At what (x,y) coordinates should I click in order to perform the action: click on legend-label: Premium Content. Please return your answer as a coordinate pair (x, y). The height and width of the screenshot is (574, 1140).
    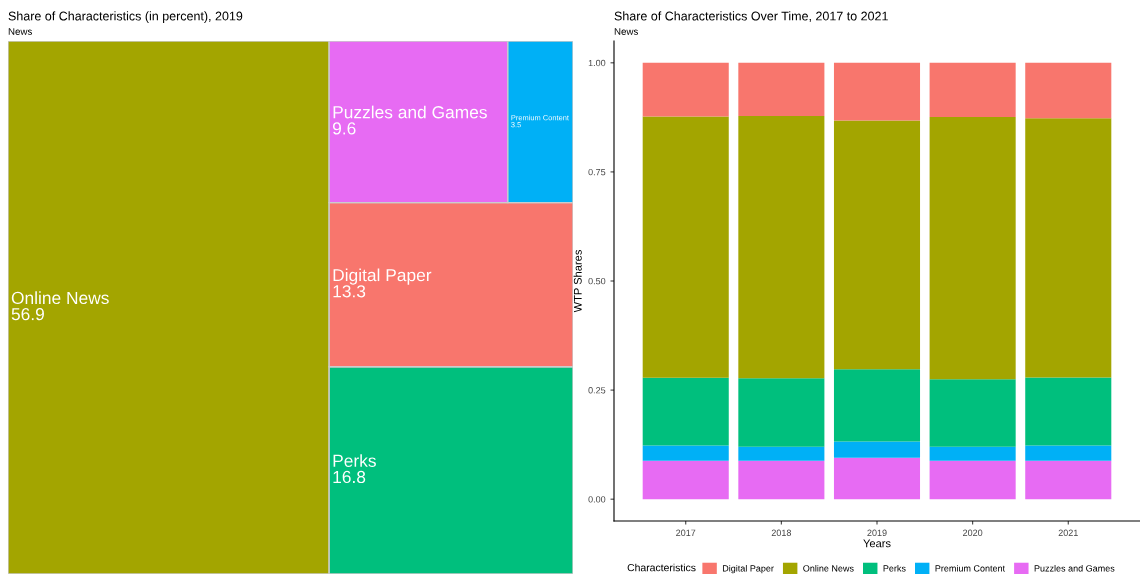
    Looking at the image, I should click on (970, 568).